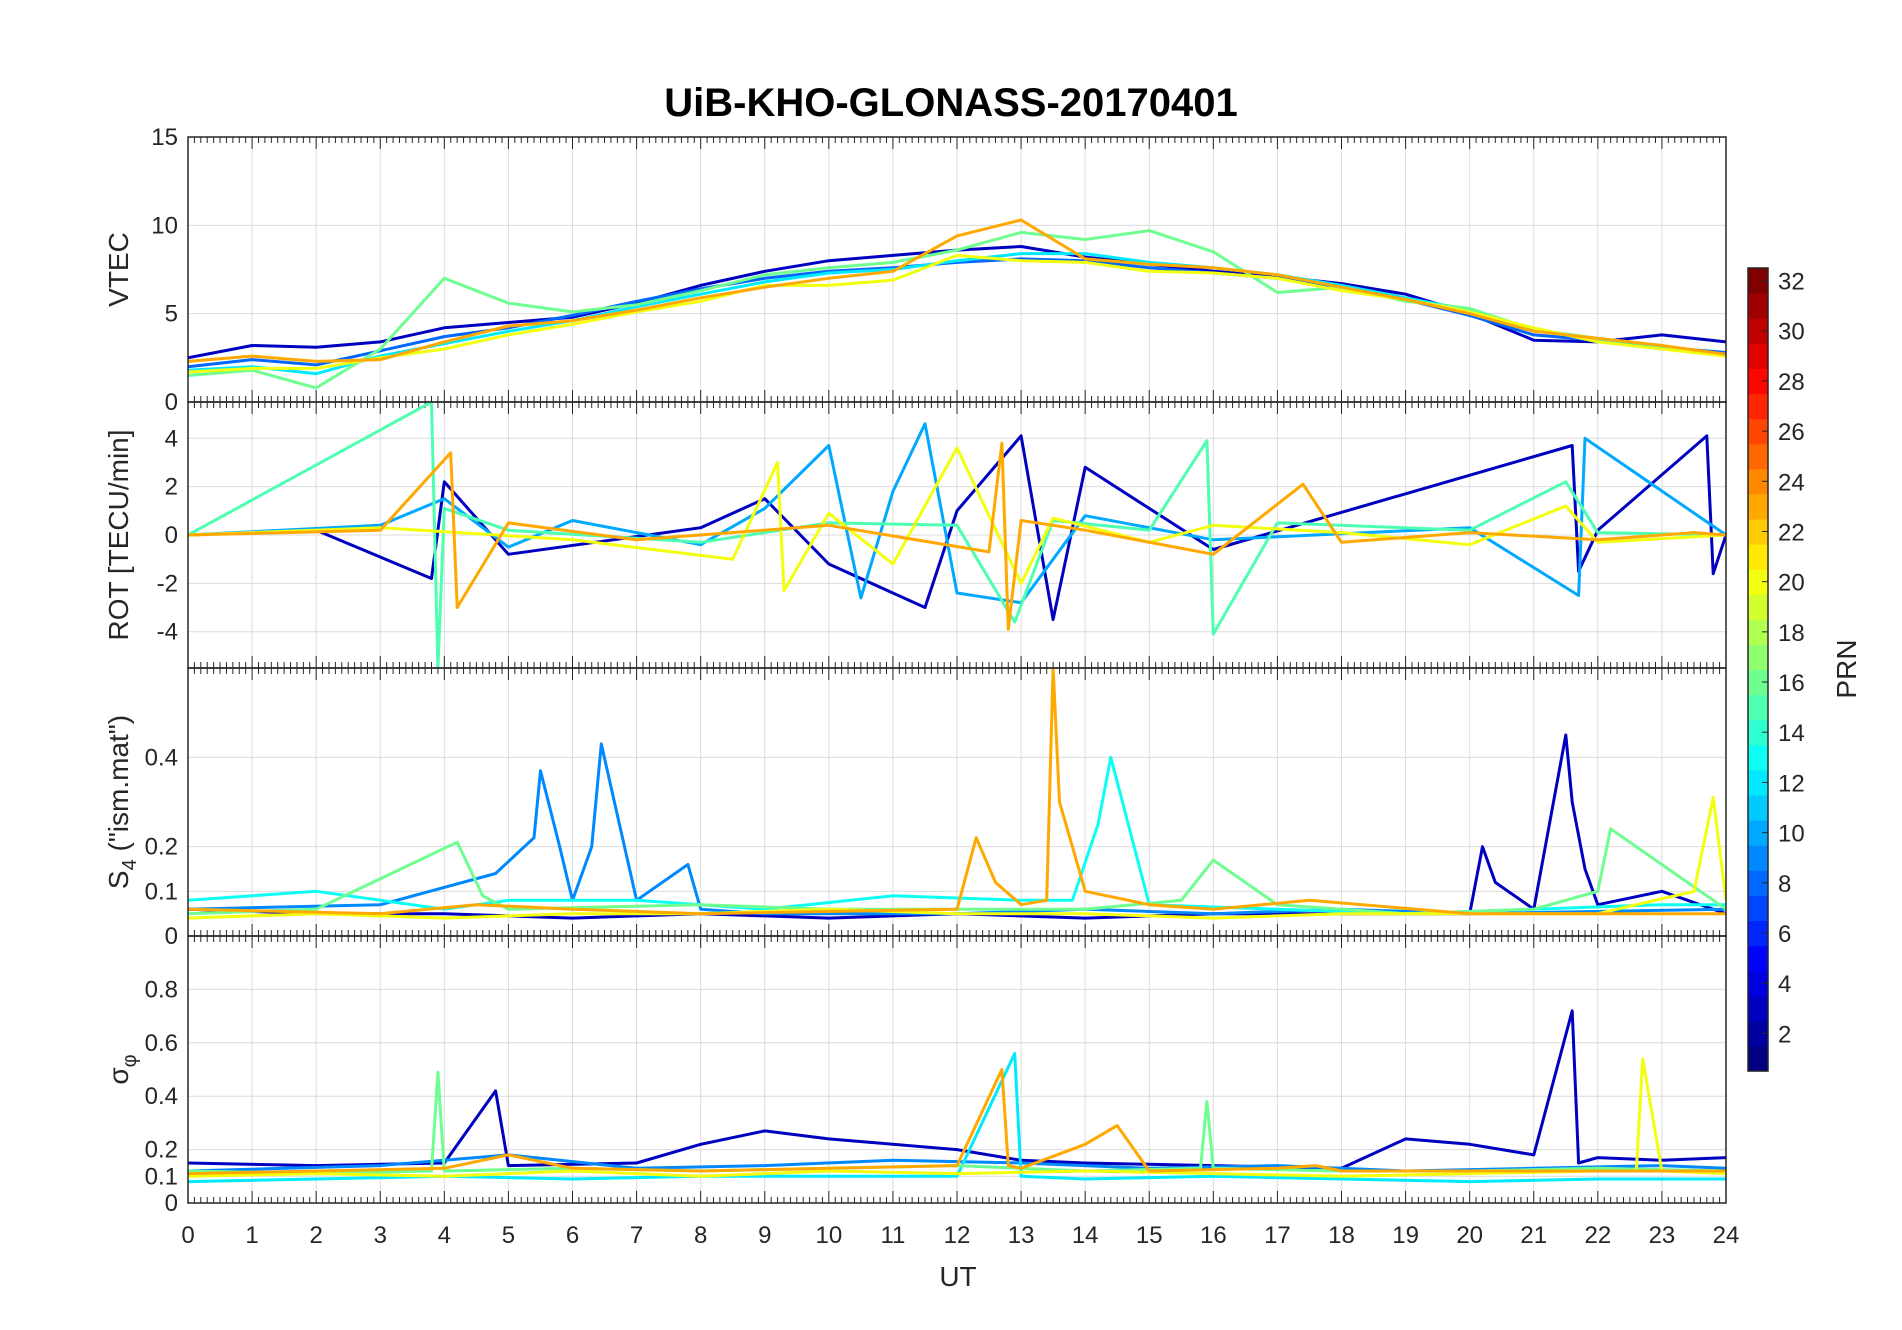 This screenshot has height=1330, width=1902. I want to click on x-tick-label: 12, so click(957, 1235).